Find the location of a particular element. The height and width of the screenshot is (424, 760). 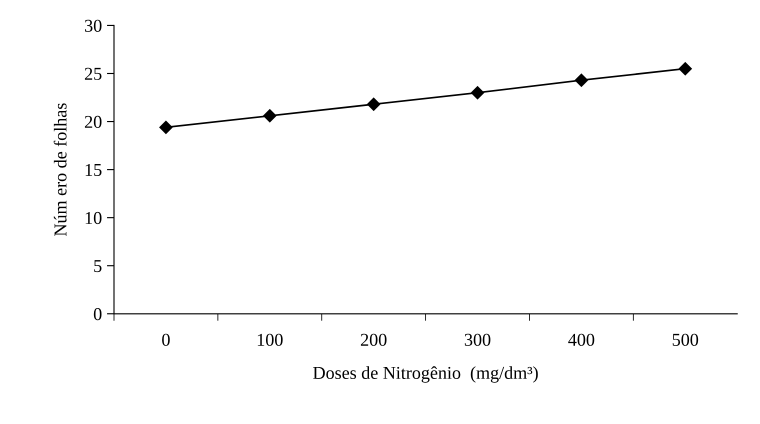

x-axis-title: Doses de Nitrogênio (mg/dm³) is located at coordinates (425, 374).